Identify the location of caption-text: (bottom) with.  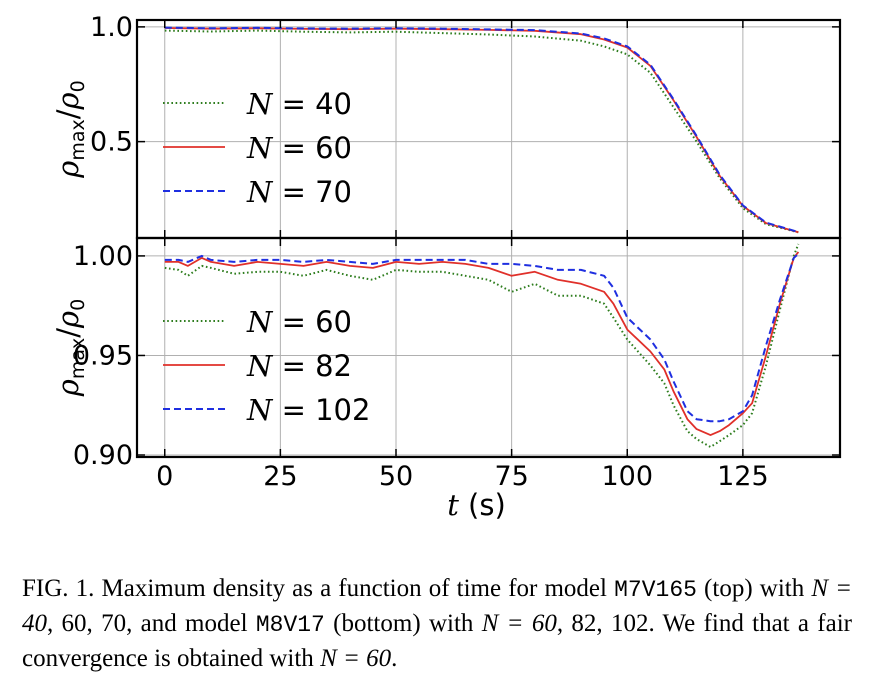
(403, 623).